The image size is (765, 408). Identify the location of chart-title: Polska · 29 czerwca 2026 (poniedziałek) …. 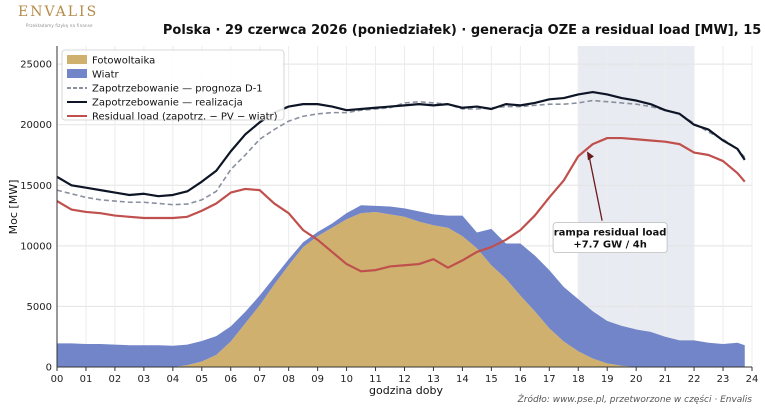
(464, 30).